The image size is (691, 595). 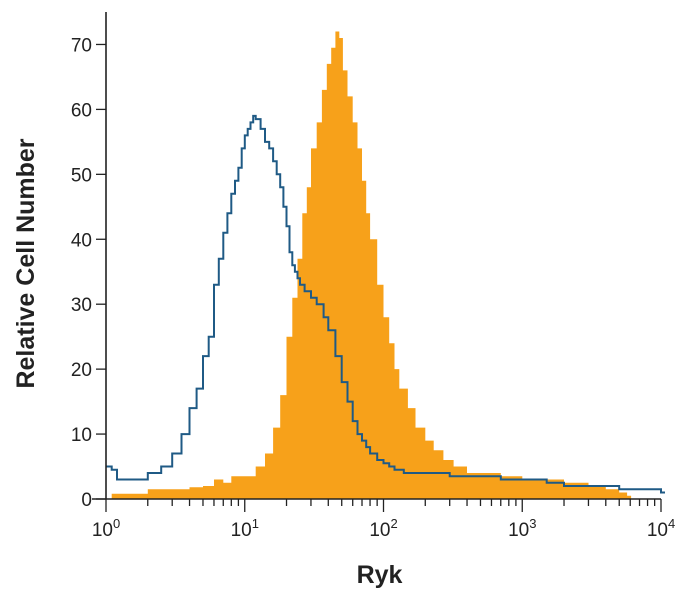 I want to click on x-tick-label: 10⁰, so click(x=106, y=528).